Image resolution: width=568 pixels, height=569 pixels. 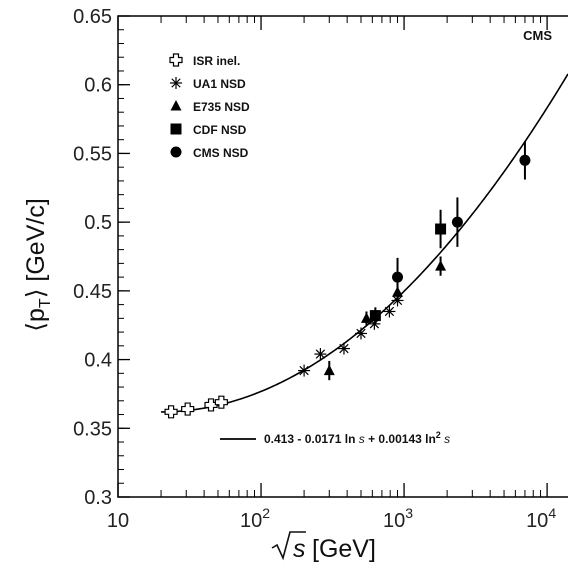 I want to click on y-tick-label: 0.6, so click(x=98, y=86).